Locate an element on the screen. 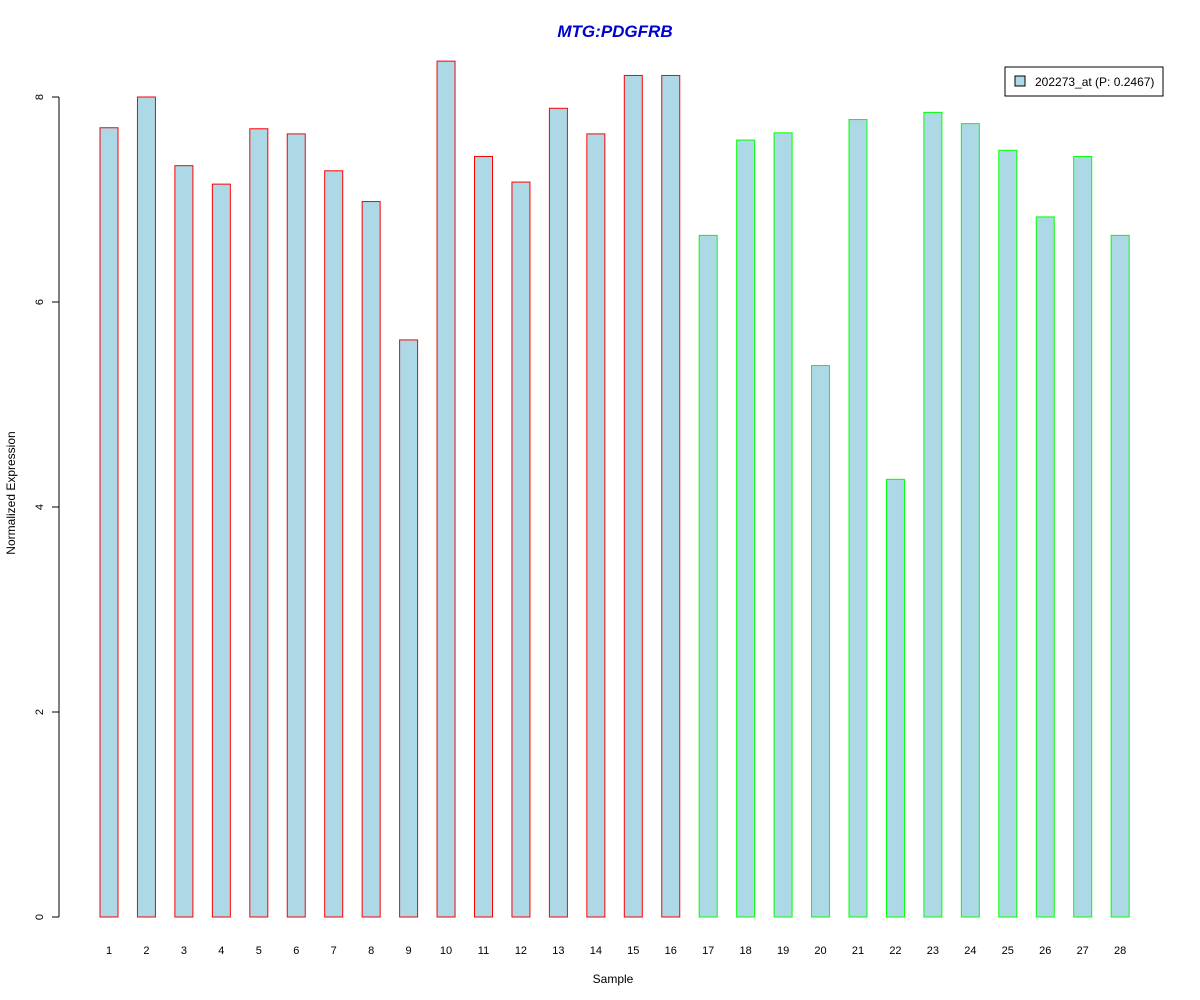  x-axis-title: Sample is located at coordinates (613, 979).